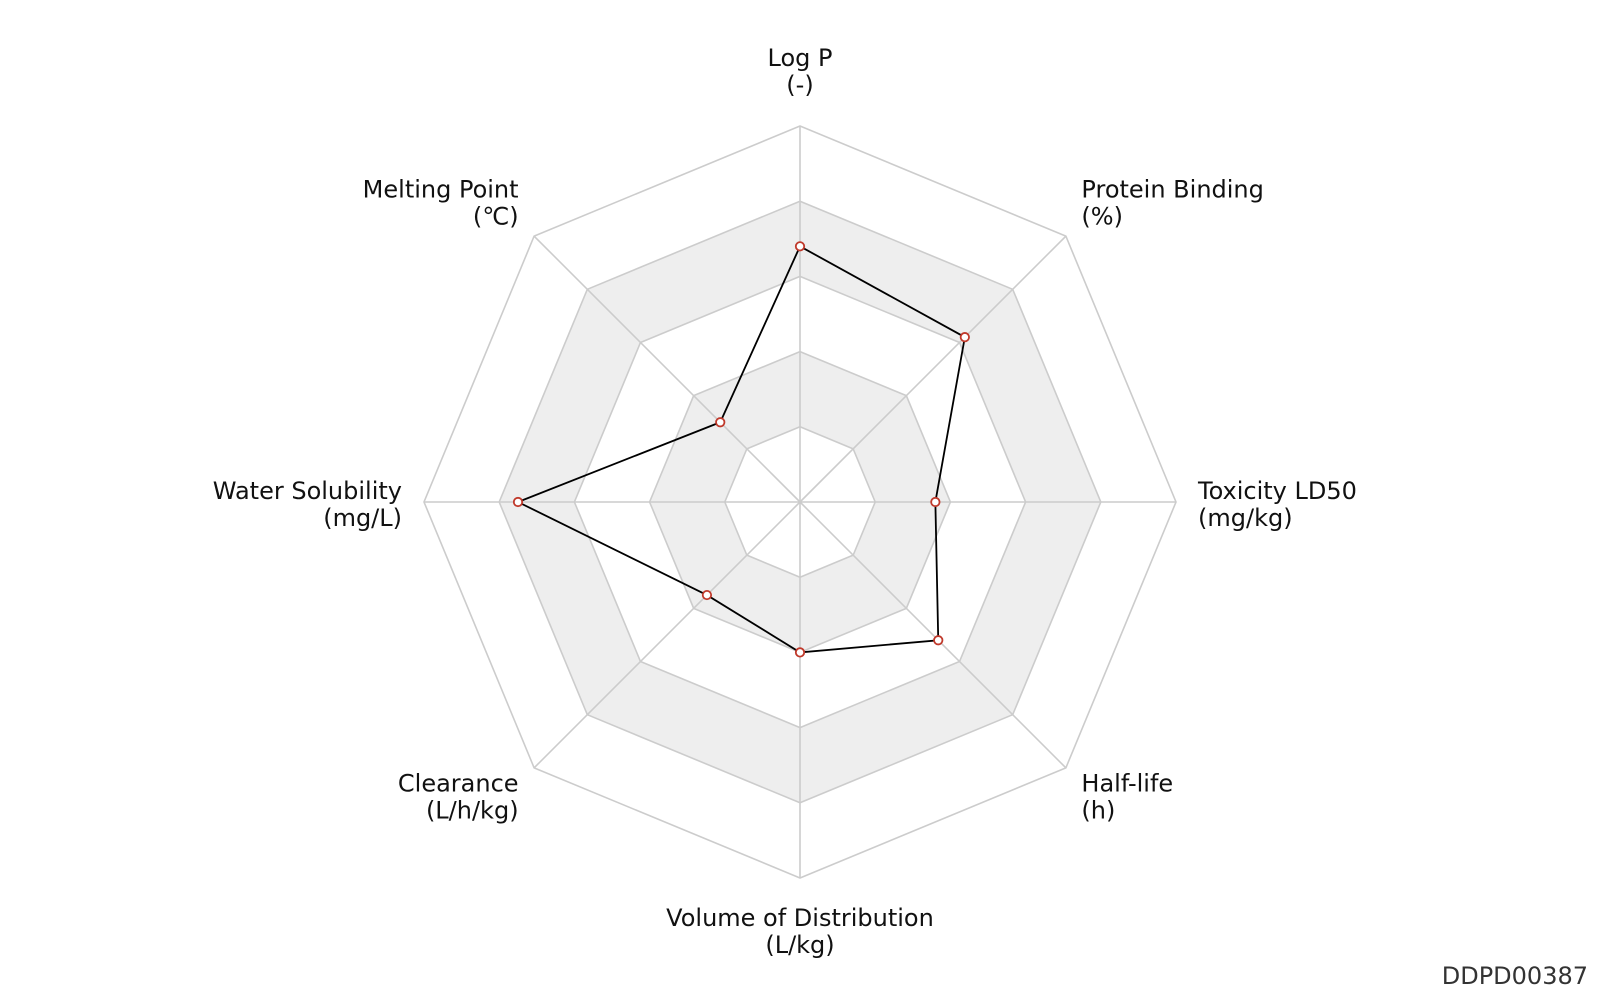  What do you see at coordinates (800, 918) in the screenshot?
I see `axis-label: Volume of Distribution` at bounding box center [800, 918].